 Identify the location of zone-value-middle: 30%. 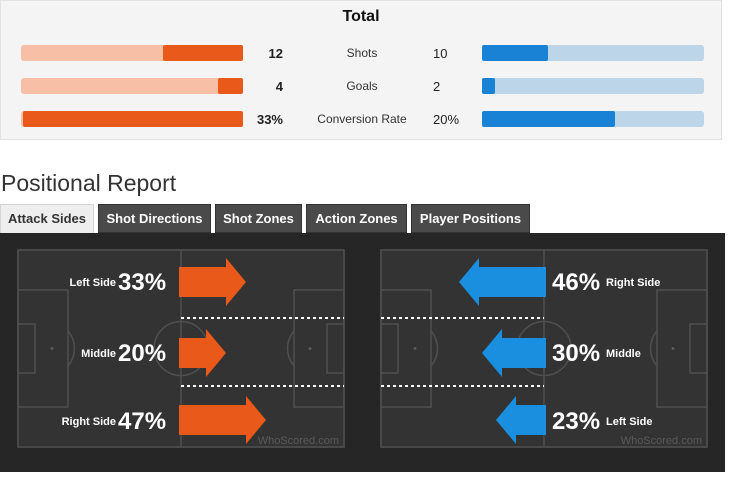
(576, 353).